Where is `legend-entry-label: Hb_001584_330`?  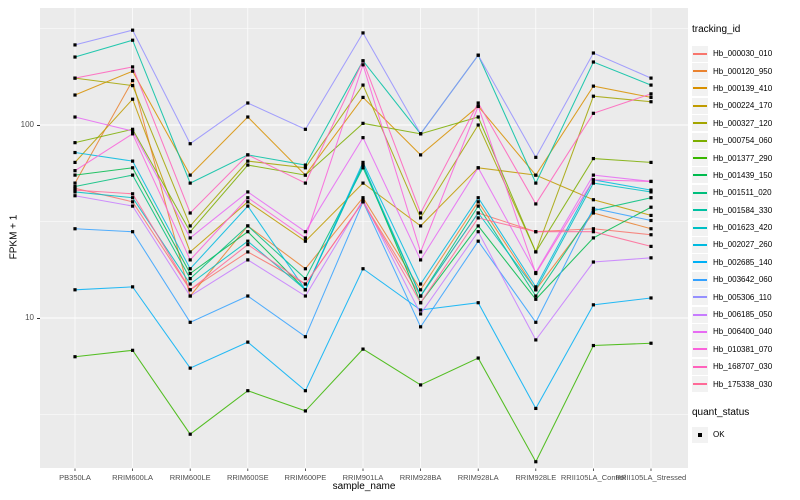
legend-entry-label: Hb_001584_330 is located at coordinates (743, 210).